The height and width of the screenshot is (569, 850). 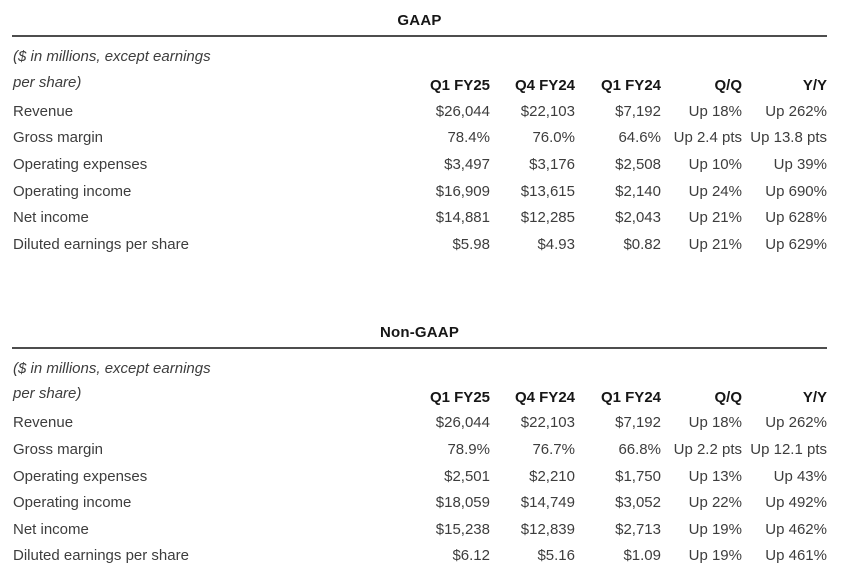 What do you see at coordinates (796, 529) in the screenshot?
I see `row-value: Up 462%` at bounding box center [796, 529].